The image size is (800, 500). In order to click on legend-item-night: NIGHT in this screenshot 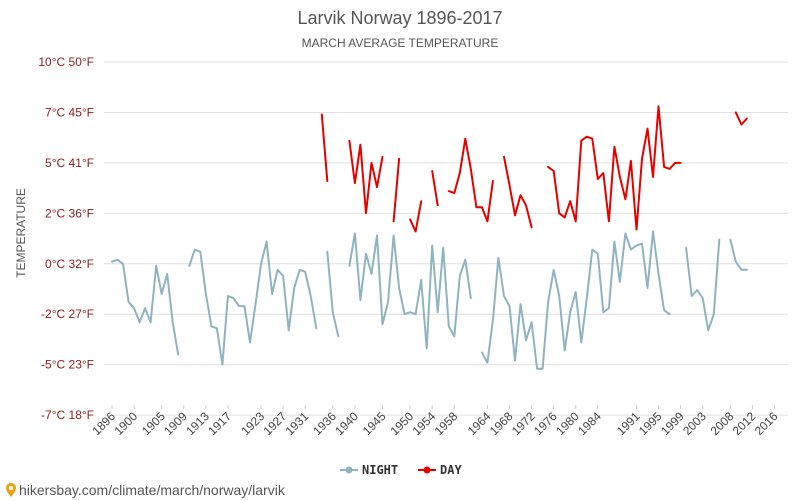, I will do `click(369, 470)`.